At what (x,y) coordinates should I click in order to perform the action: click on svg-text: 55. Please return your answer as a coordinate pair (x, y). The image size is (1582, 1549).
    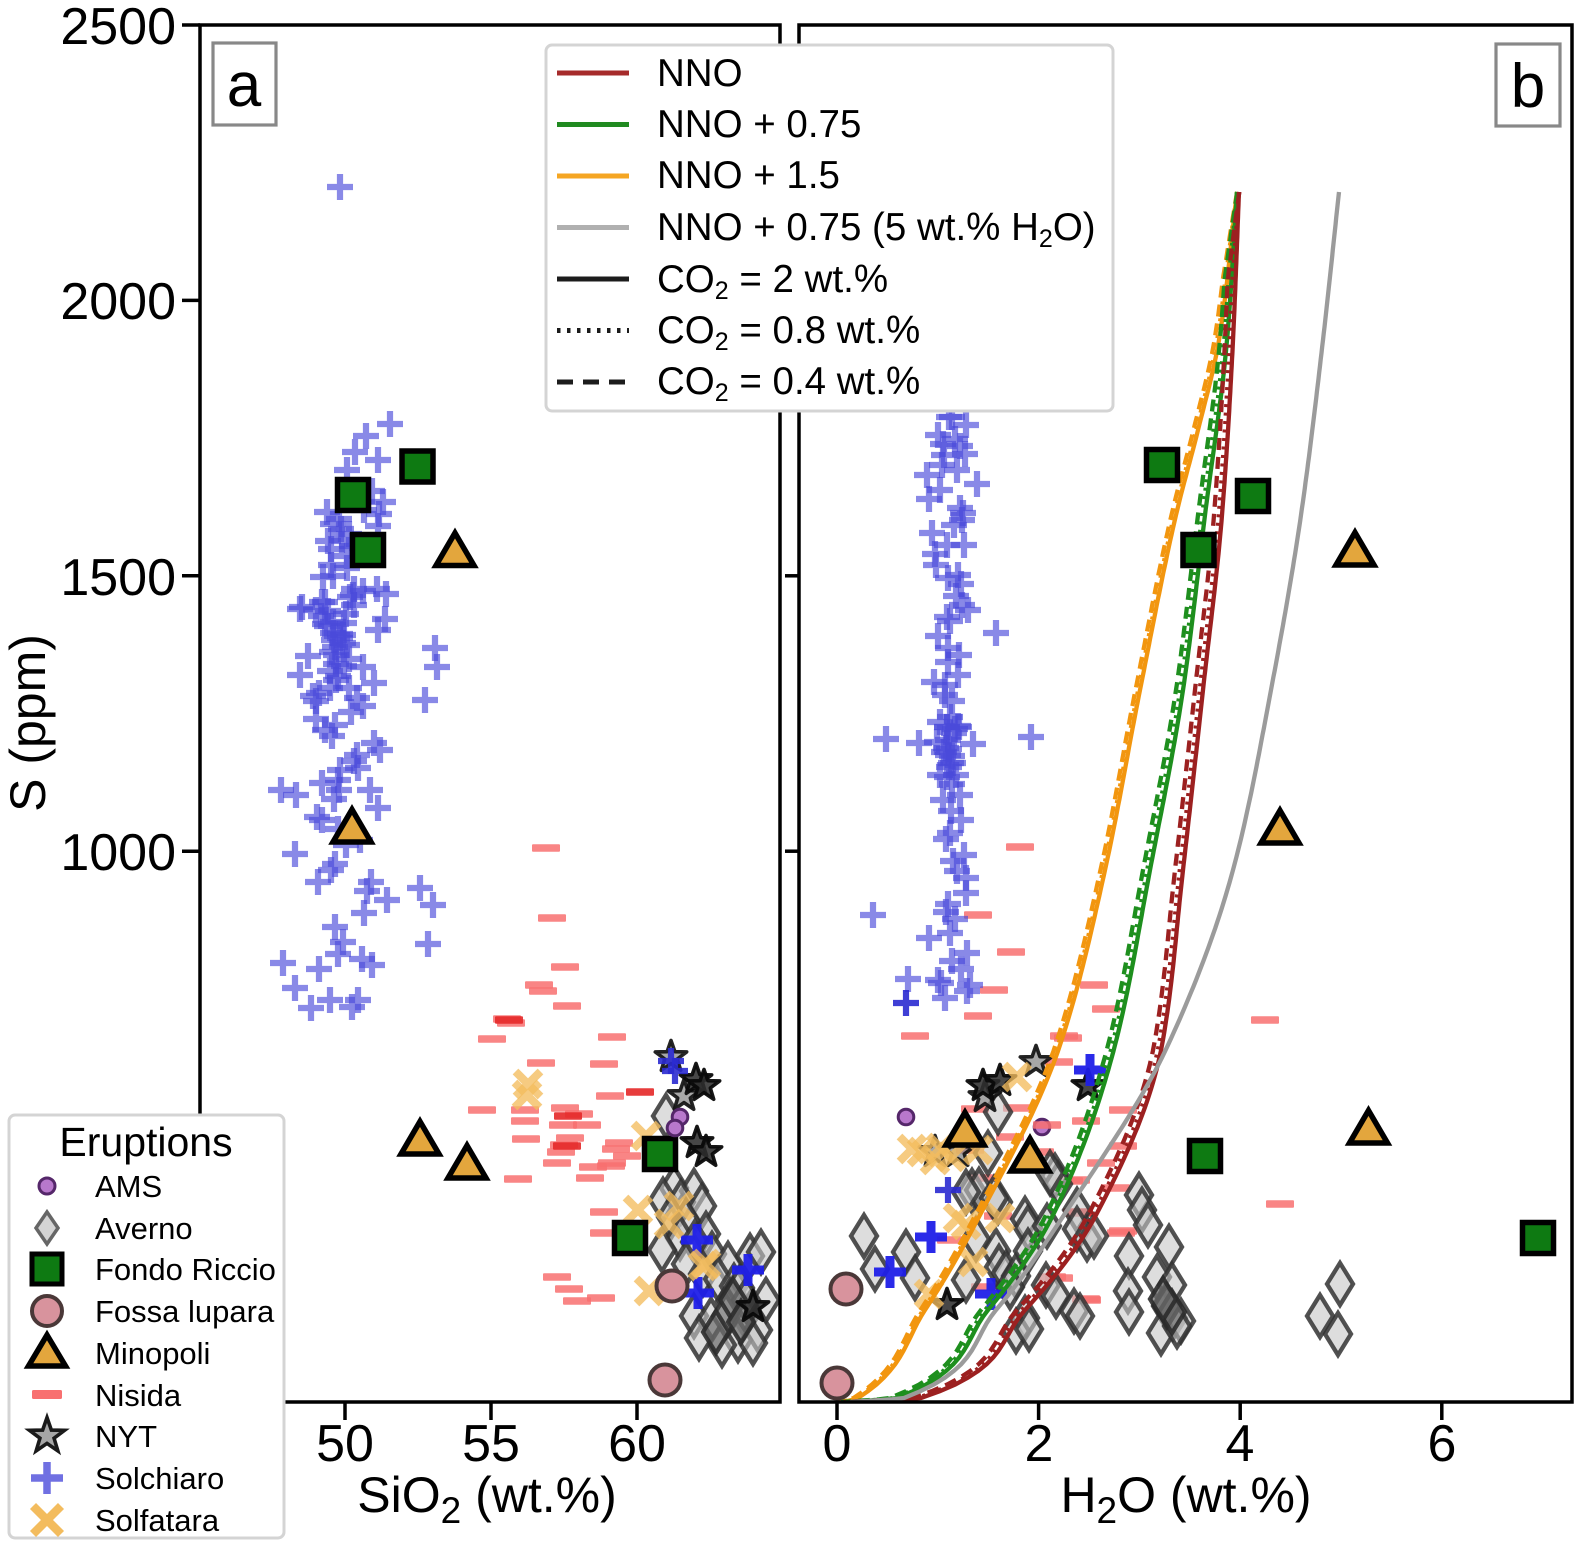
    Looking at the image, I should click on (491, 1444).